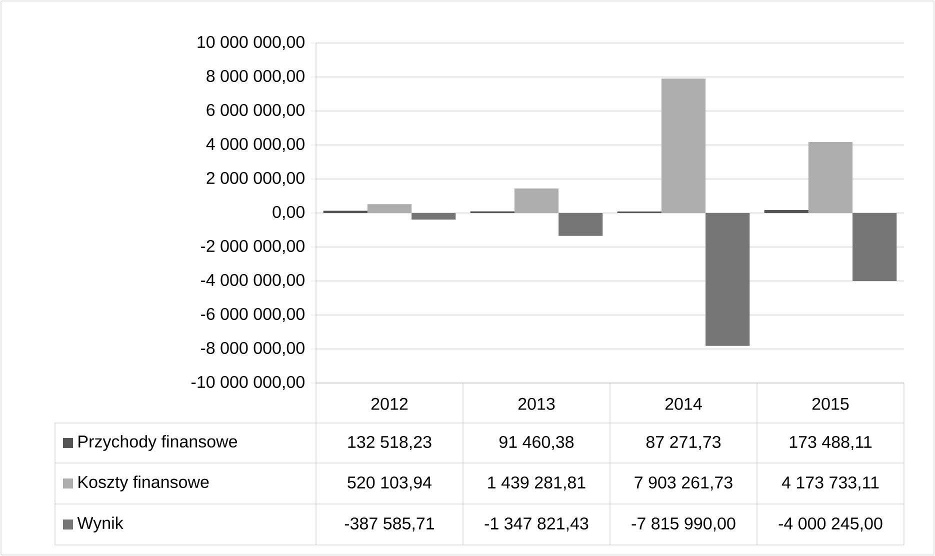 This screenshot has width=935, height=556. I want to click on data-label: -387 585,71, so click(389, 524).